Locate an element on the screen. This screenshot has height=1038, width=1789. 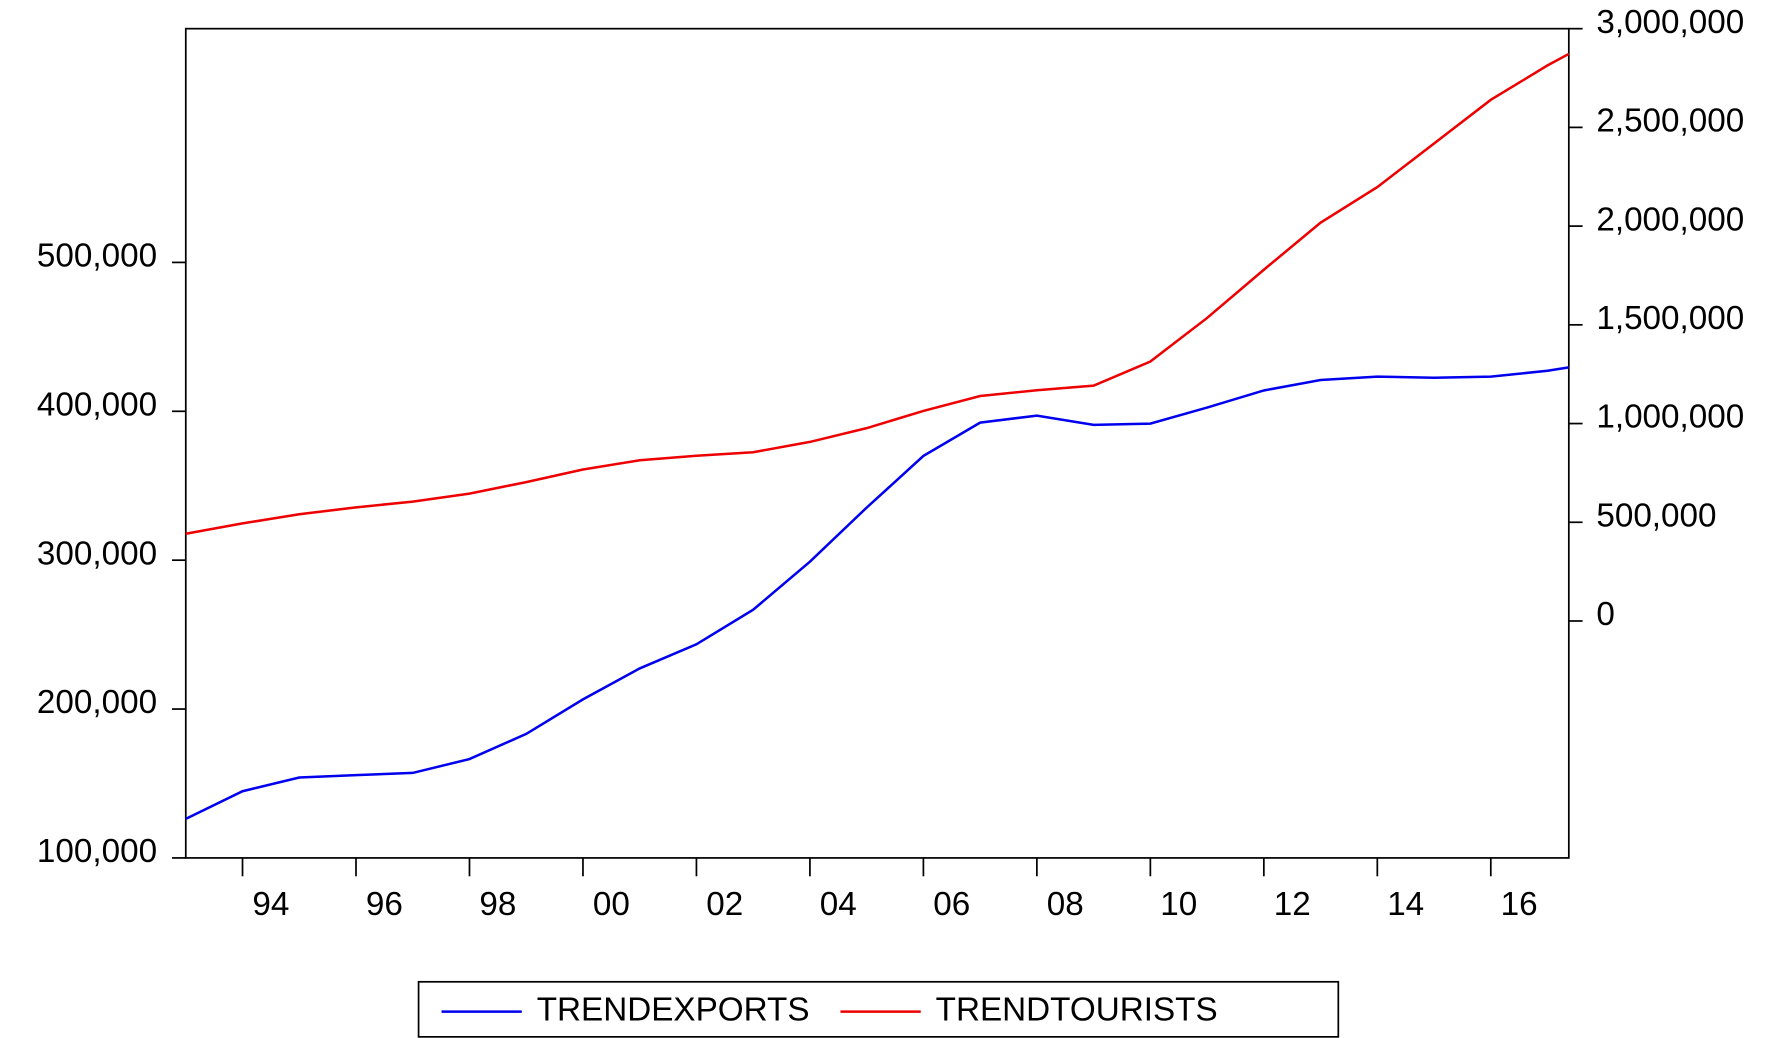
y2-tick-label: 2,000,000 is located at coordinates (1670, 219).